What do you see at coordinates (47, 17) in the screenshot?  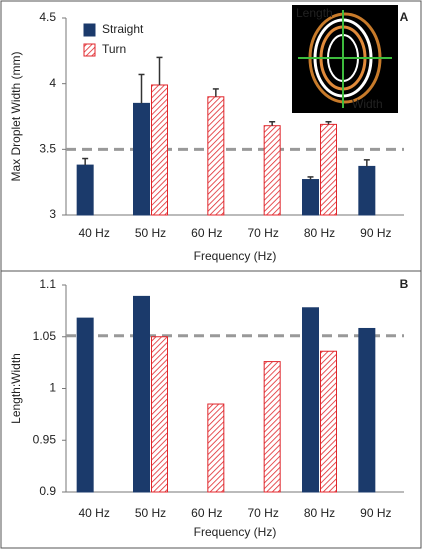 I see `y-tick-label: 4.5` at bounding box center [47, 17].